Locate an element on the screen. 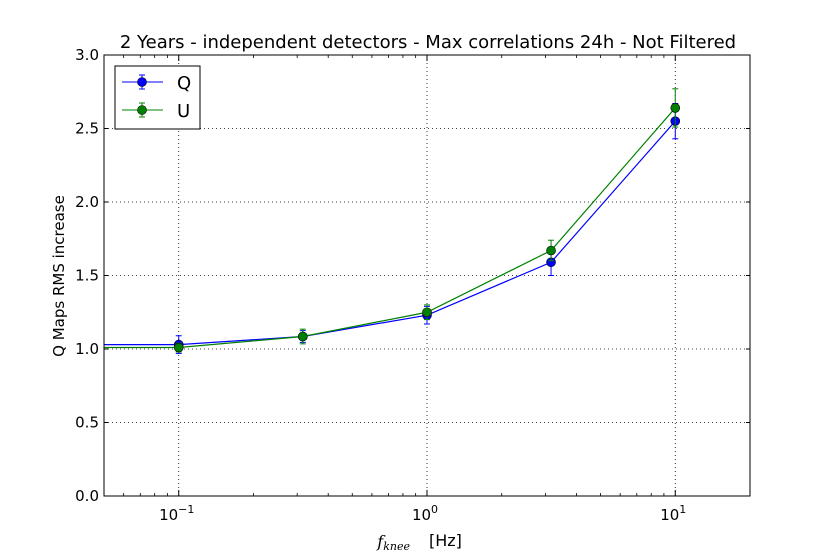  y-tick-label: 3.0 is located at coordinates (87, 55).